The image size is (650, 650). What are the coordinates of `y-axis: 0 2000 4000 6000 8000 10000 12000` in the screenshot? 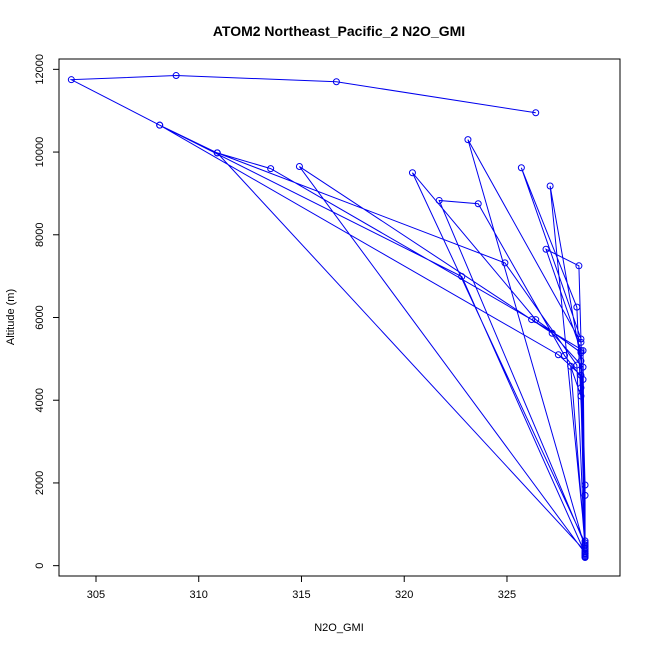 It's located at (46, 311).